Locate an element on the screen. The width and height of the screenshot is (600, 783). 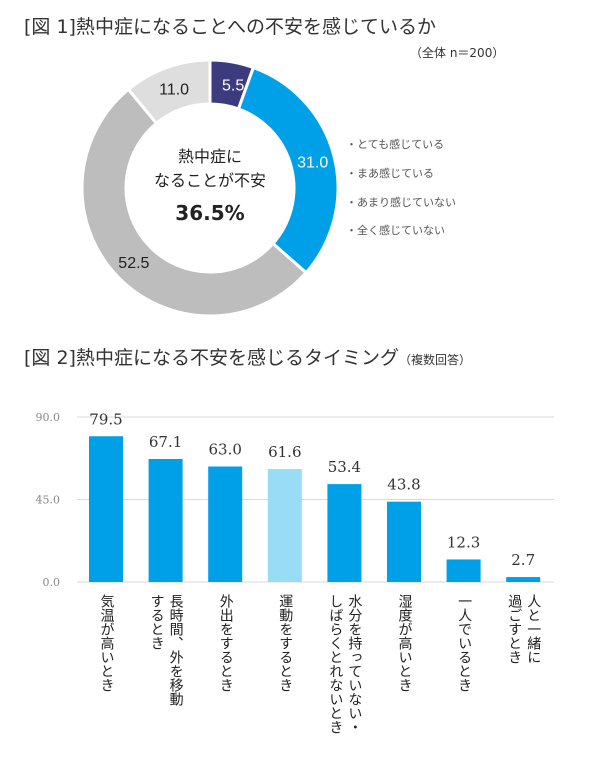
legend-item: ・とても感じている is located at coordinates (395, 144).